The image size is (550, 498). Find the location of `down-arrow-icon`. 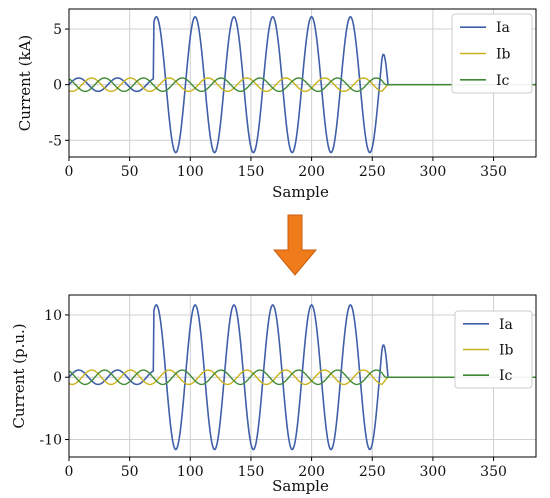

down-arrow-icon is located at coordinates (295, 245).